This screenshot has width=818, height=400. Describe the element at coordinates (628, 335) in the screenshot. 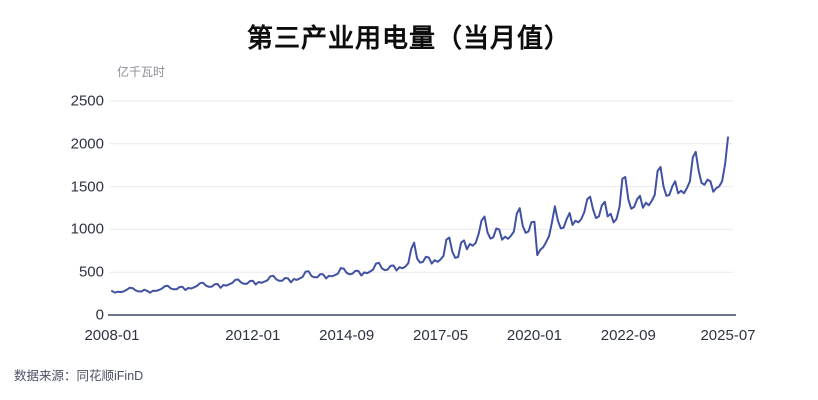

I see `x-tick-label: 2022-09` at that location.